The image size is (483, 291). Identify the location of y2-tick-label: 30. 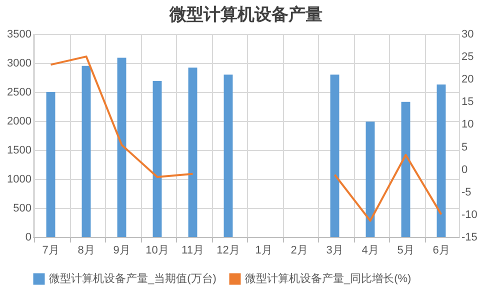
(468, 34).